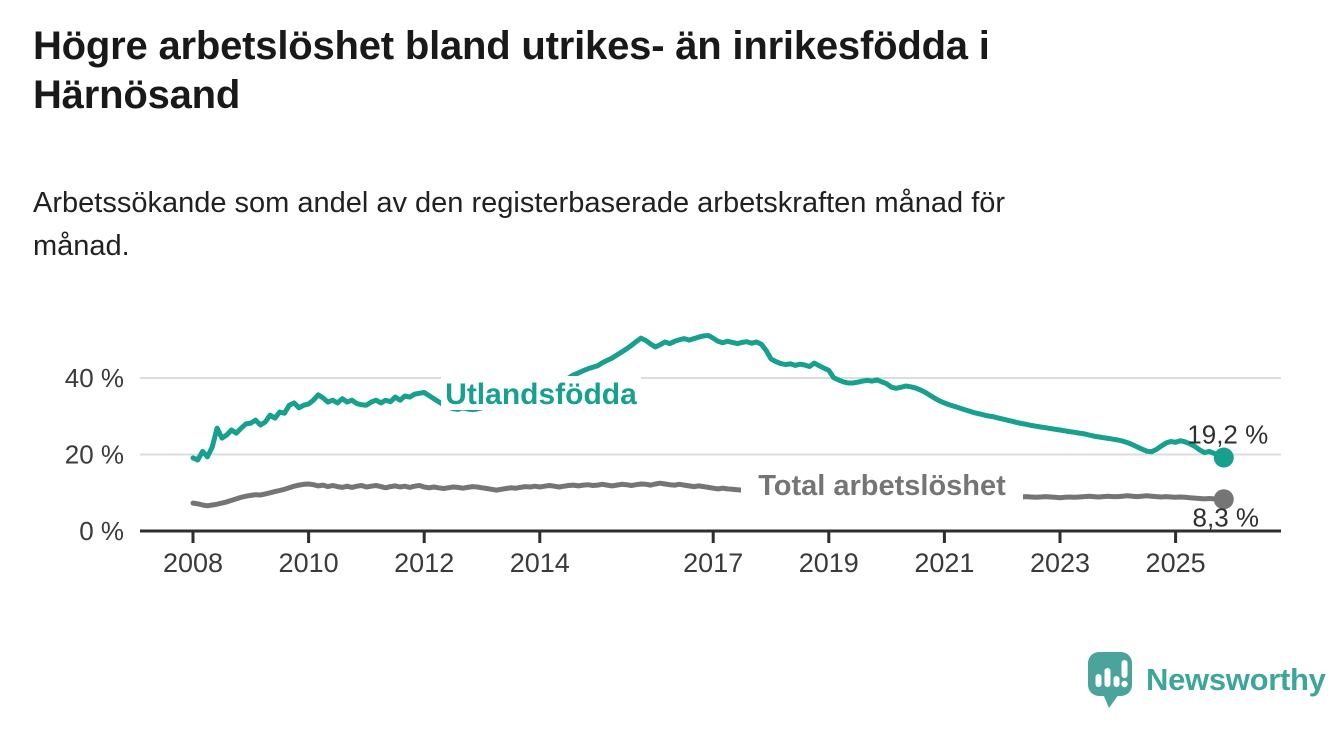  Describe the element at coordinates (944, 563) in the screenshot. I see `x-axis-tick-label-2021: 2021` at that location.